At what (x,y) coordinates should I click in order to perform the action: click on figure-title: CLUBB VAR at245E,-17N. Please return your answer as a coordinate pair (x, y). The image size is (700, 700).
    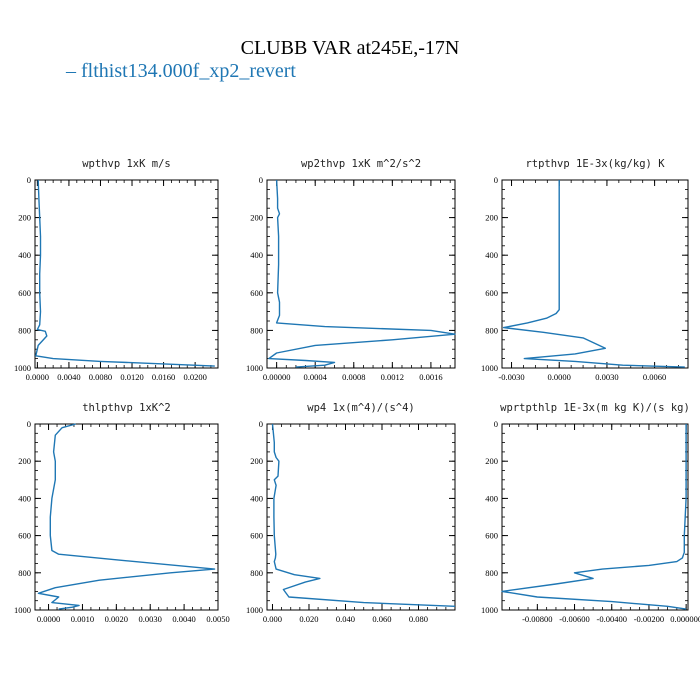
    Looking at the image, I should click on (350, 48).